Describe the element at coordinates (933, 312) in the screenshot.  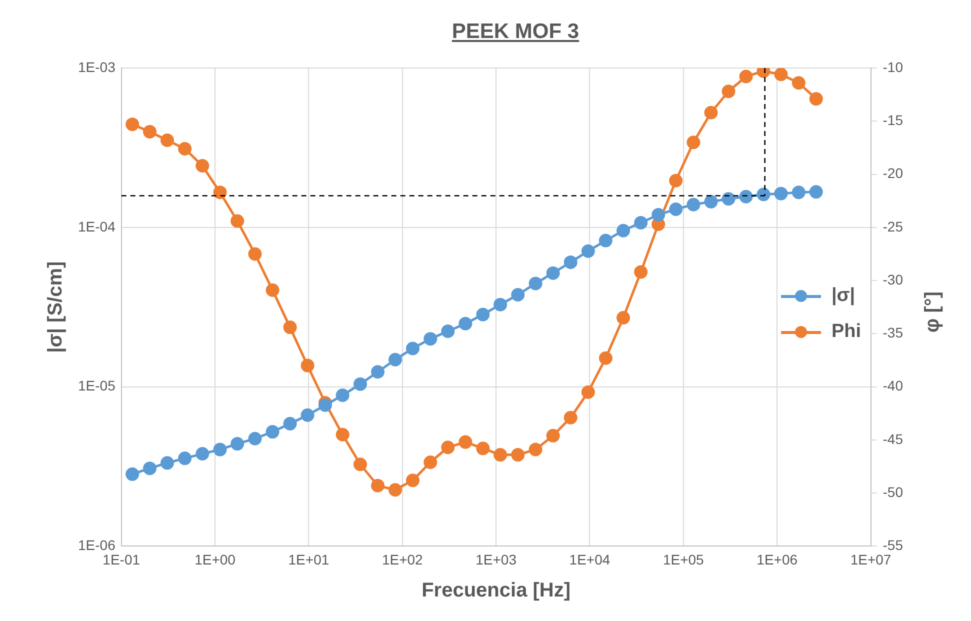
I see `y2-axis-title: φ [°]` at that location.